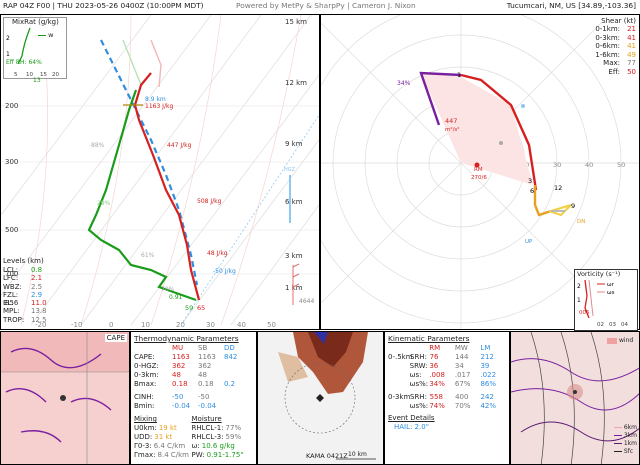  What do you see at coordinates (327, 456) in the screenshot?
I see `radar-label: KAMA 0421Z` at bounding box center [327, 456].